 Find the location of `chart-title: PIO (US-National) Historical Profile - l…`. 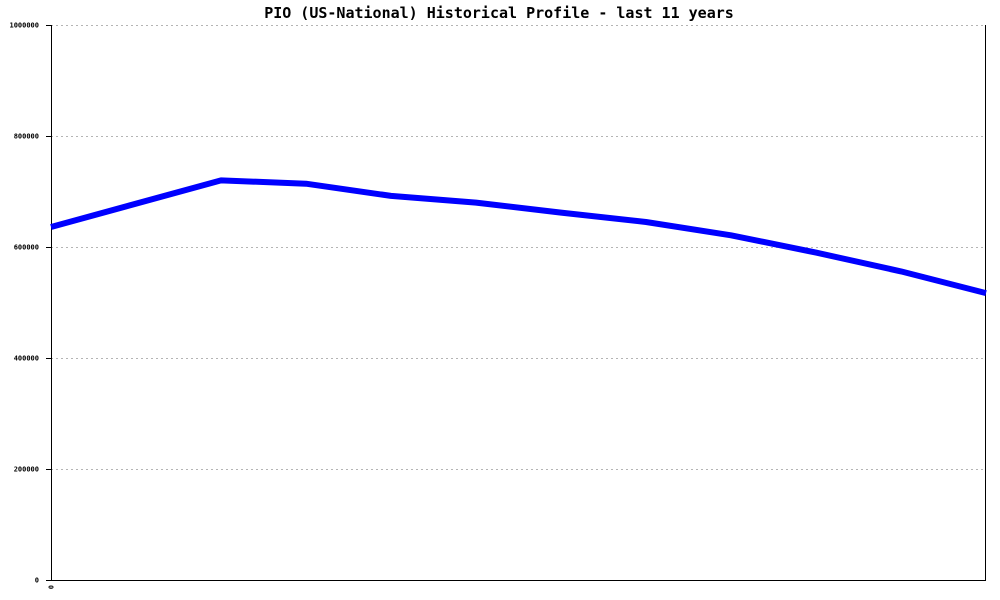

chart-title: PIO (US-National) Historical Profile - l… is located at coordinates (499, 13).